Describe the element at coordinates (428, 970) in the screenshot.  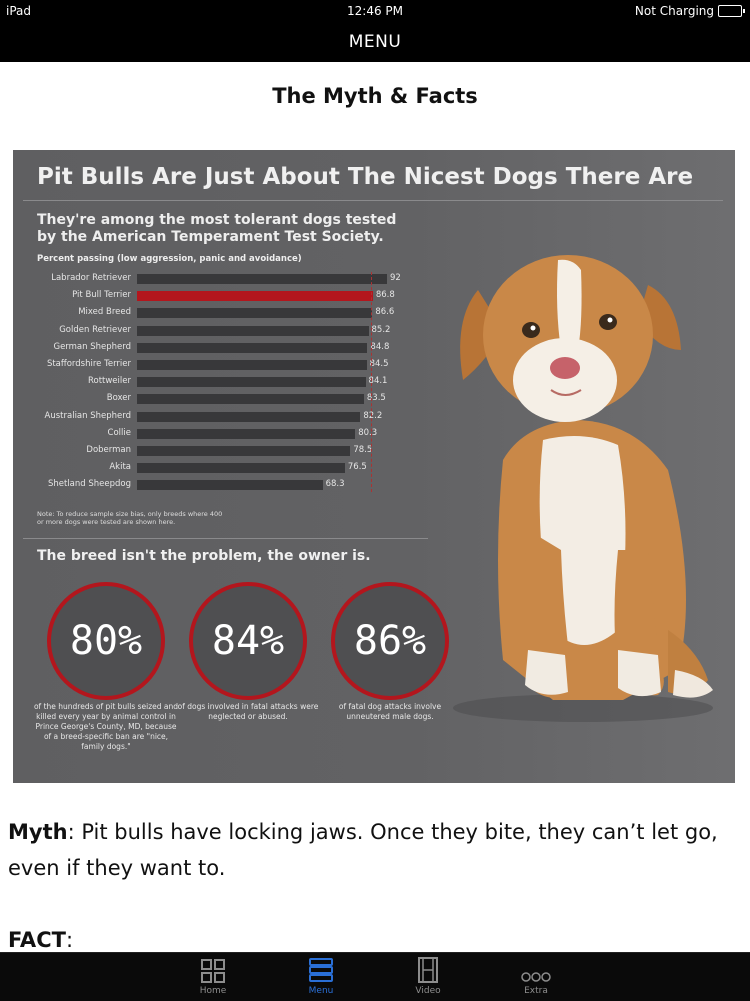
I see `film-icon` at that location.